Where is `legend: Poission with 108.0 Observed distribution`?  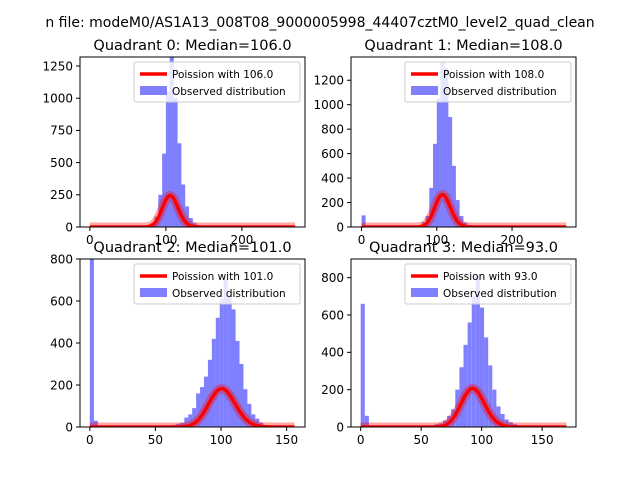
legend: Poission with 108.0 Observed distribution is located at coordinates (488, 82).